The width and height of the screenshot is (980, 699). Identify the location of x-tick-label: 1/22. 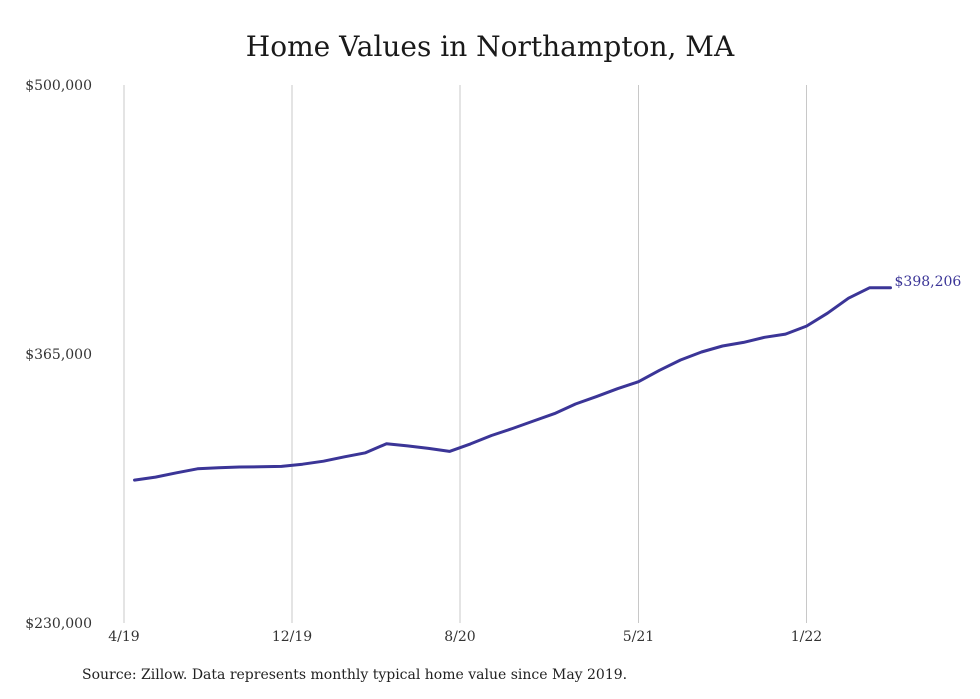
(806, 637).